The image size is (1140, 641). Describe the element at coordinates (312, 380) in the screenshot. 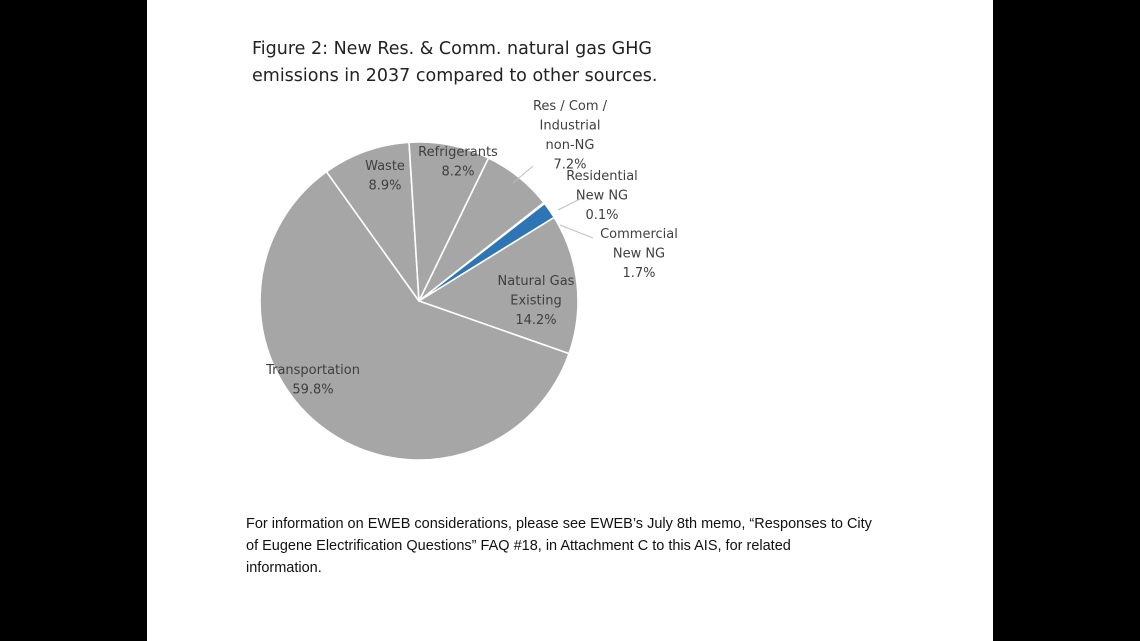

I see `slice-label-4: Transportation 59.8%` at that location.